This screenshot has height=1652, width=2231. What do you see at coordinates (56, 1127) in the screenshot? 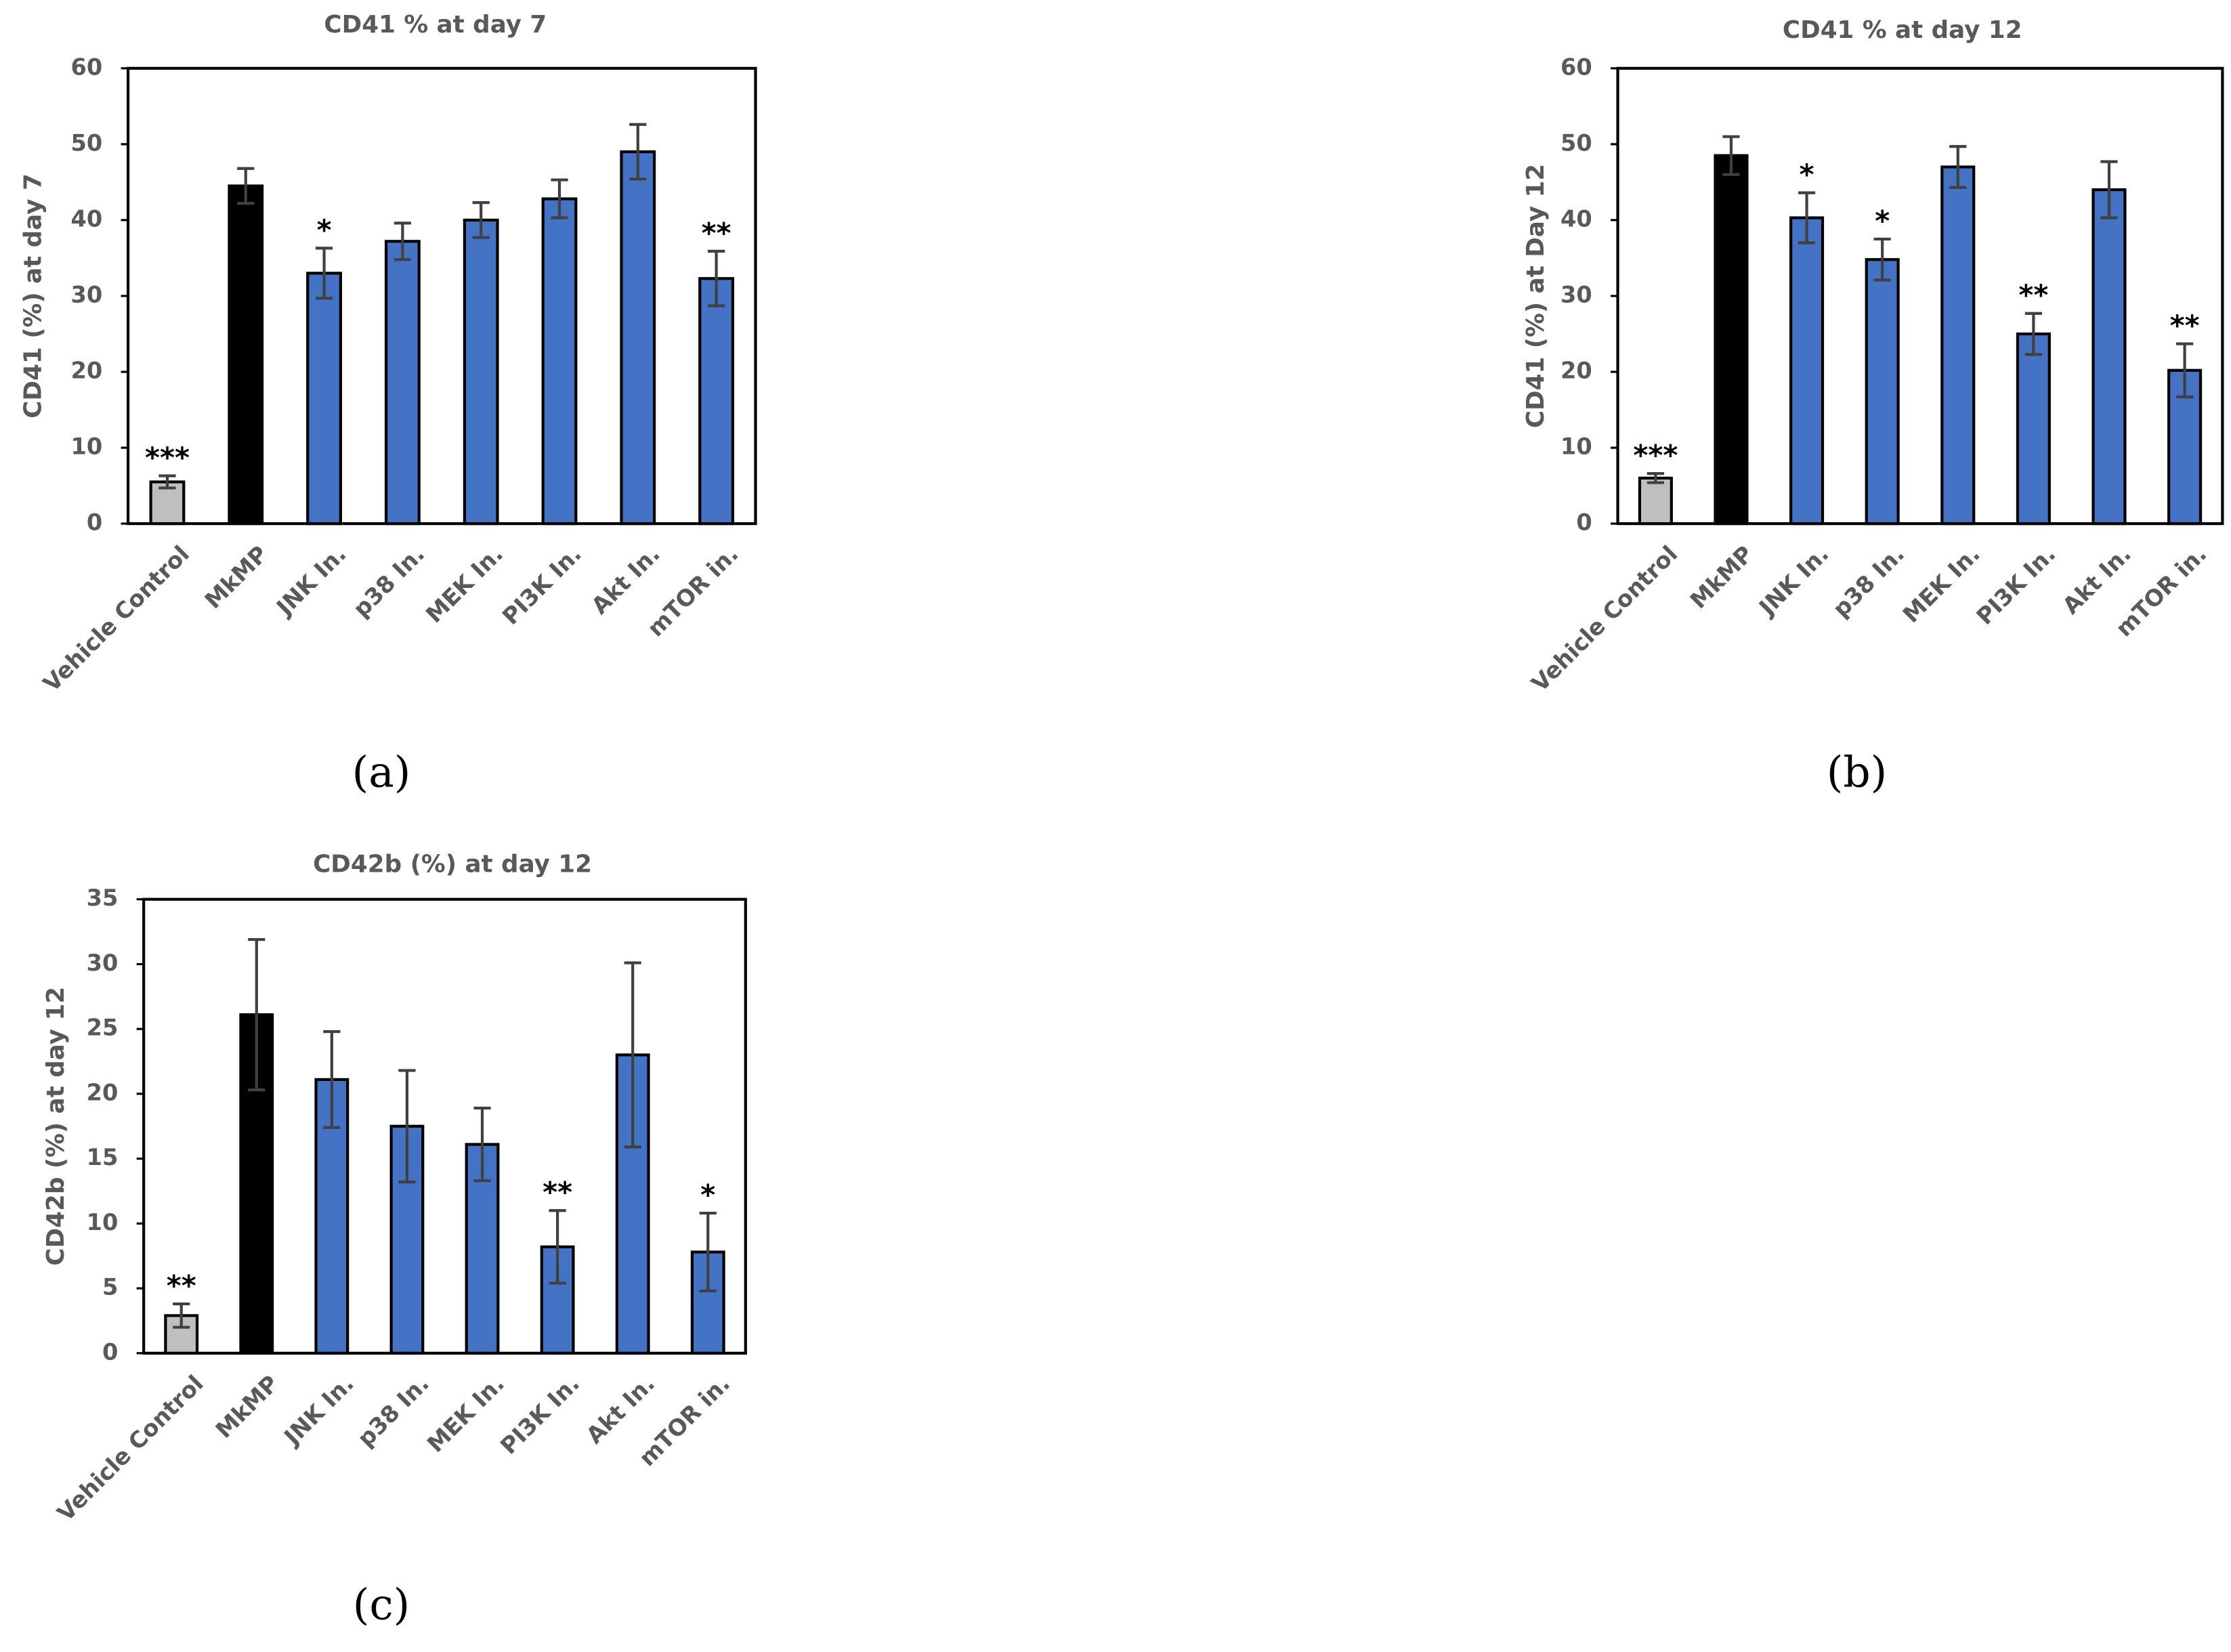
I see `y-axis-label: CD42b (%) at day 12` at bounding box center [56, 1127].